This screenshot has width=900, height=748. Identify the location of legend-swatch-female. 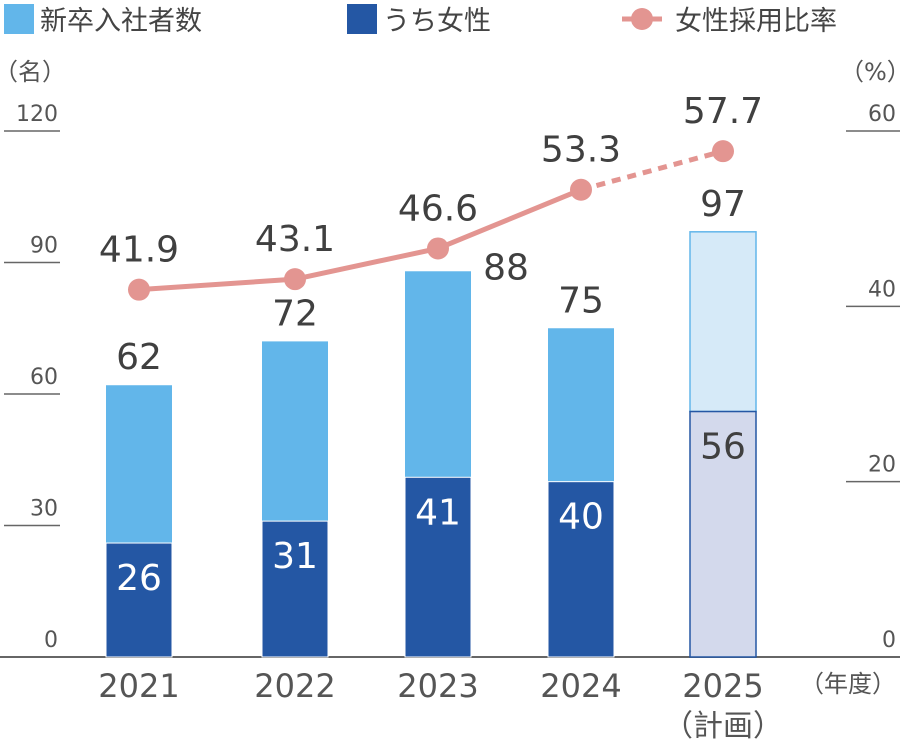
(362, 19).